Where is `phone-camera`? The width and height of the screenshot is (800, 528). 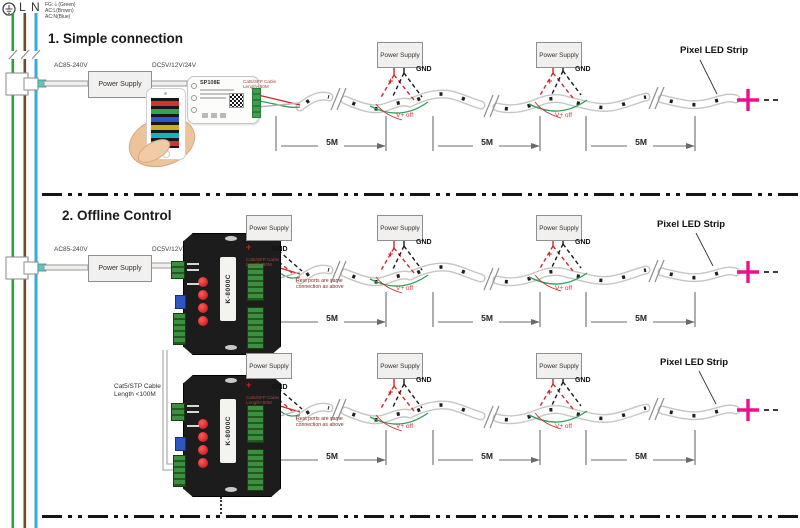
phone-camera is located at coordinates (165, 93).